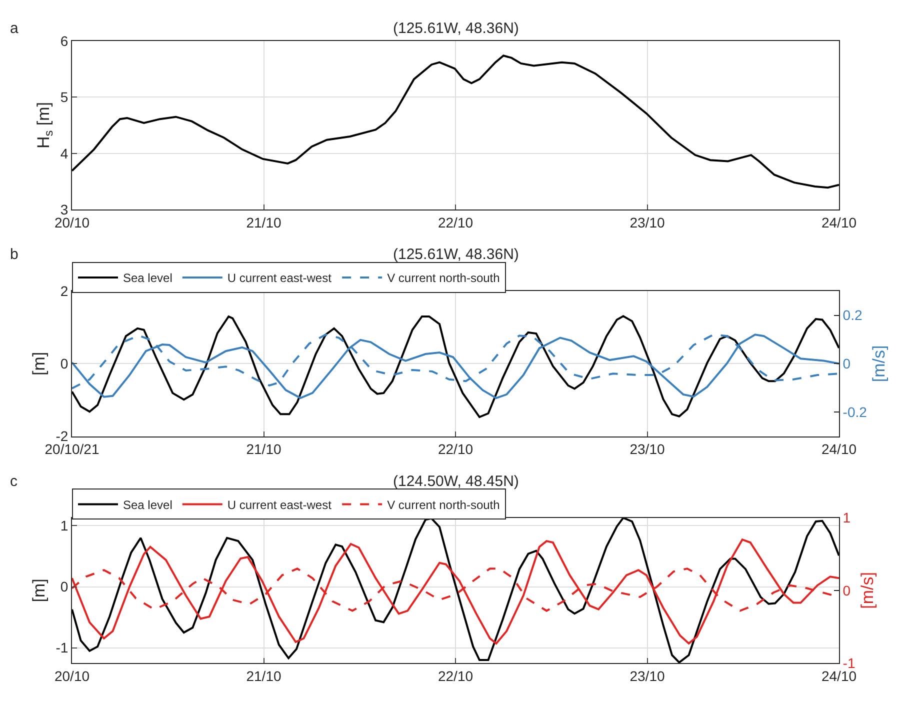 This screenshot has height=711, width=917. I want to click on chart-title: (124.50W, 48.45N), so click(456, 481).